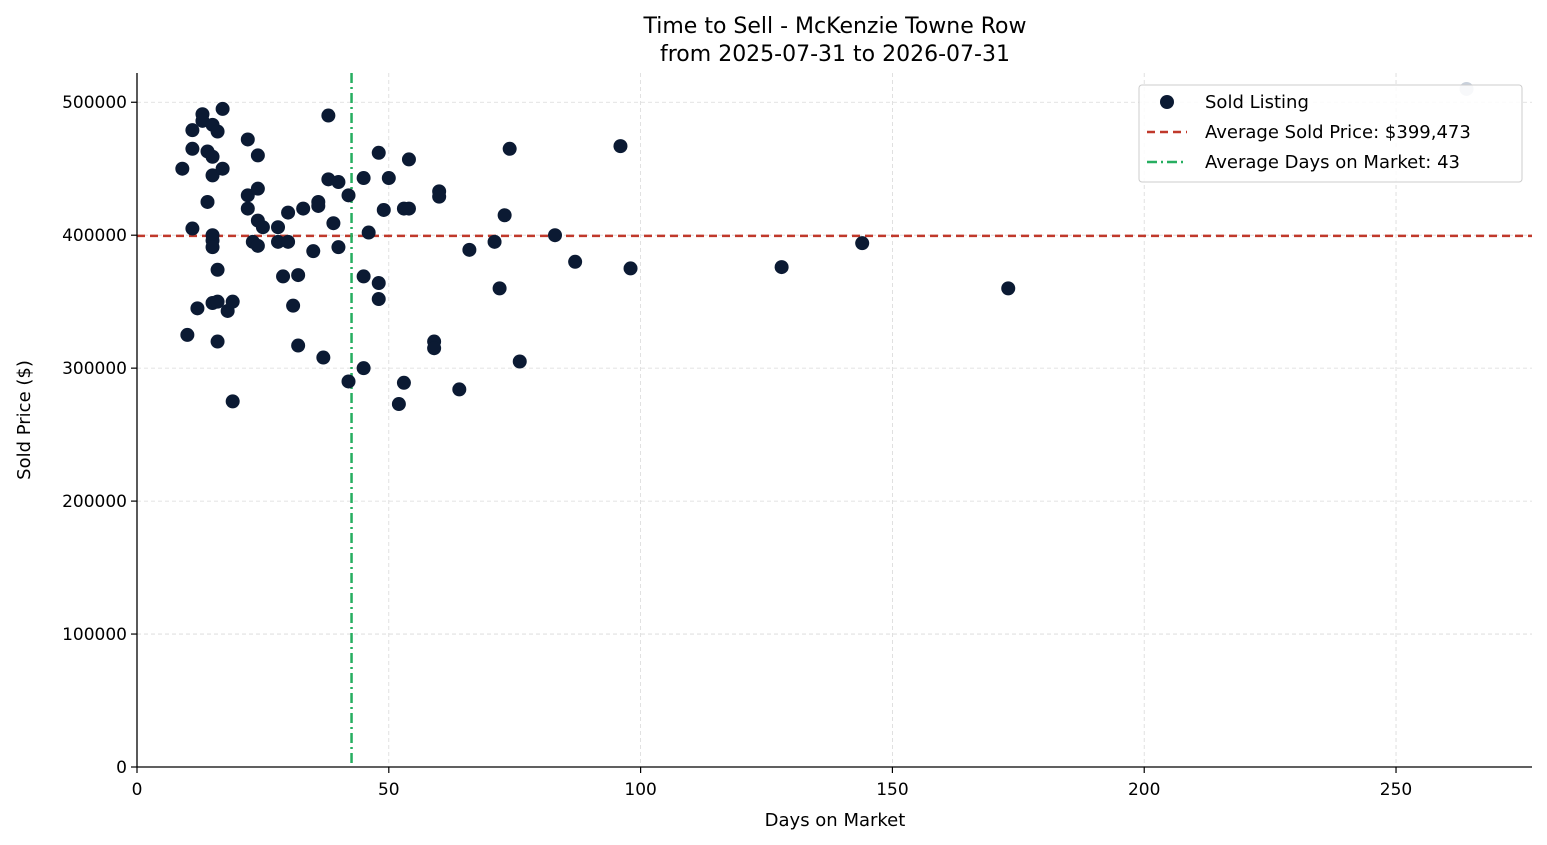  I want to click on y-tick-label: 100000, so click(94, 635).